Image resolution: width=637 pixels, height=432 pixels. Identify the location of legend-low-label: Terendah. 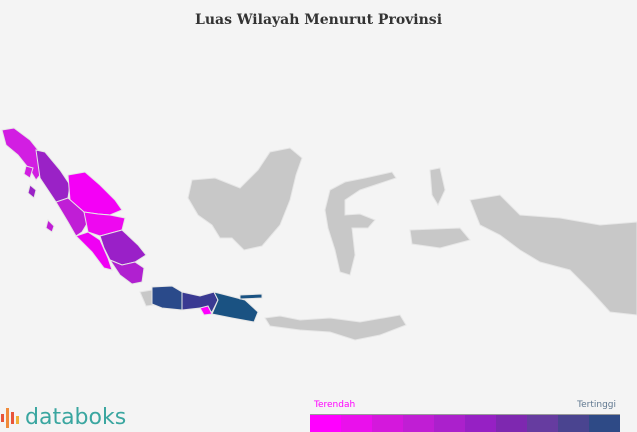
(335, 405).